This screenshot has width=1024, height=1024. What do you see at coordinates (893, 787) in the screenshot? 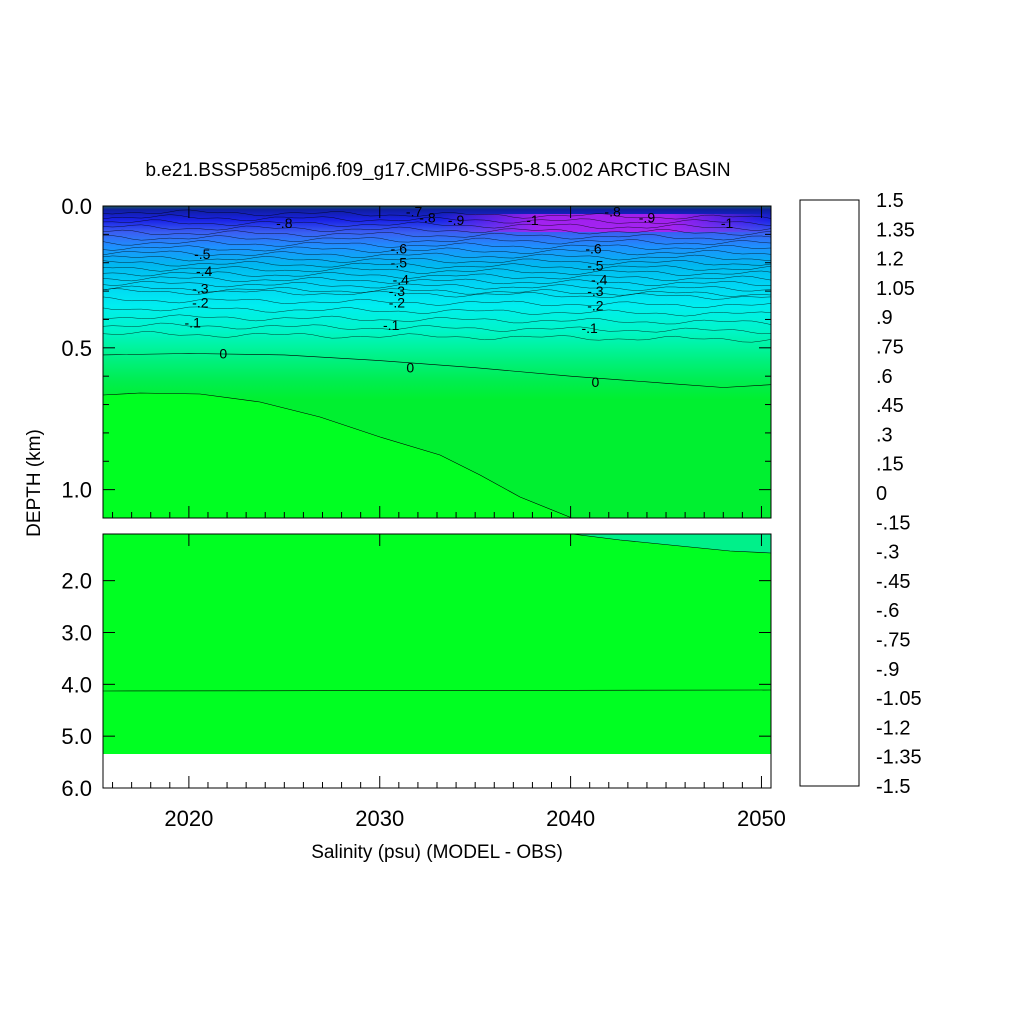
I see `colorbar-label: -1.5` at bounding box center [893, 787].